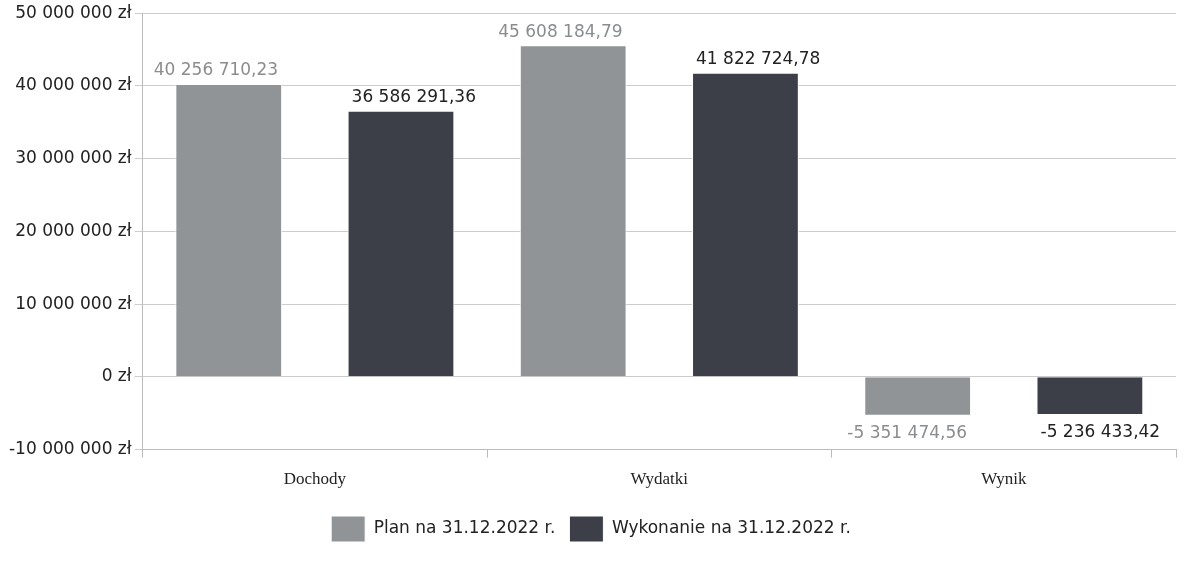  Describe the element at coordinates (560, 30) in the screenshot. I see `data-label: 45 608 184,79` at that location.